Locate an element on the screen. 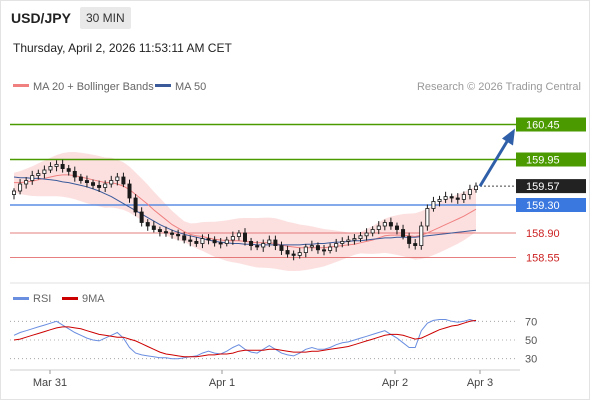 This screenshot has height=400, width=590. level-tag-160.45 is located at coordinates (551, 124).